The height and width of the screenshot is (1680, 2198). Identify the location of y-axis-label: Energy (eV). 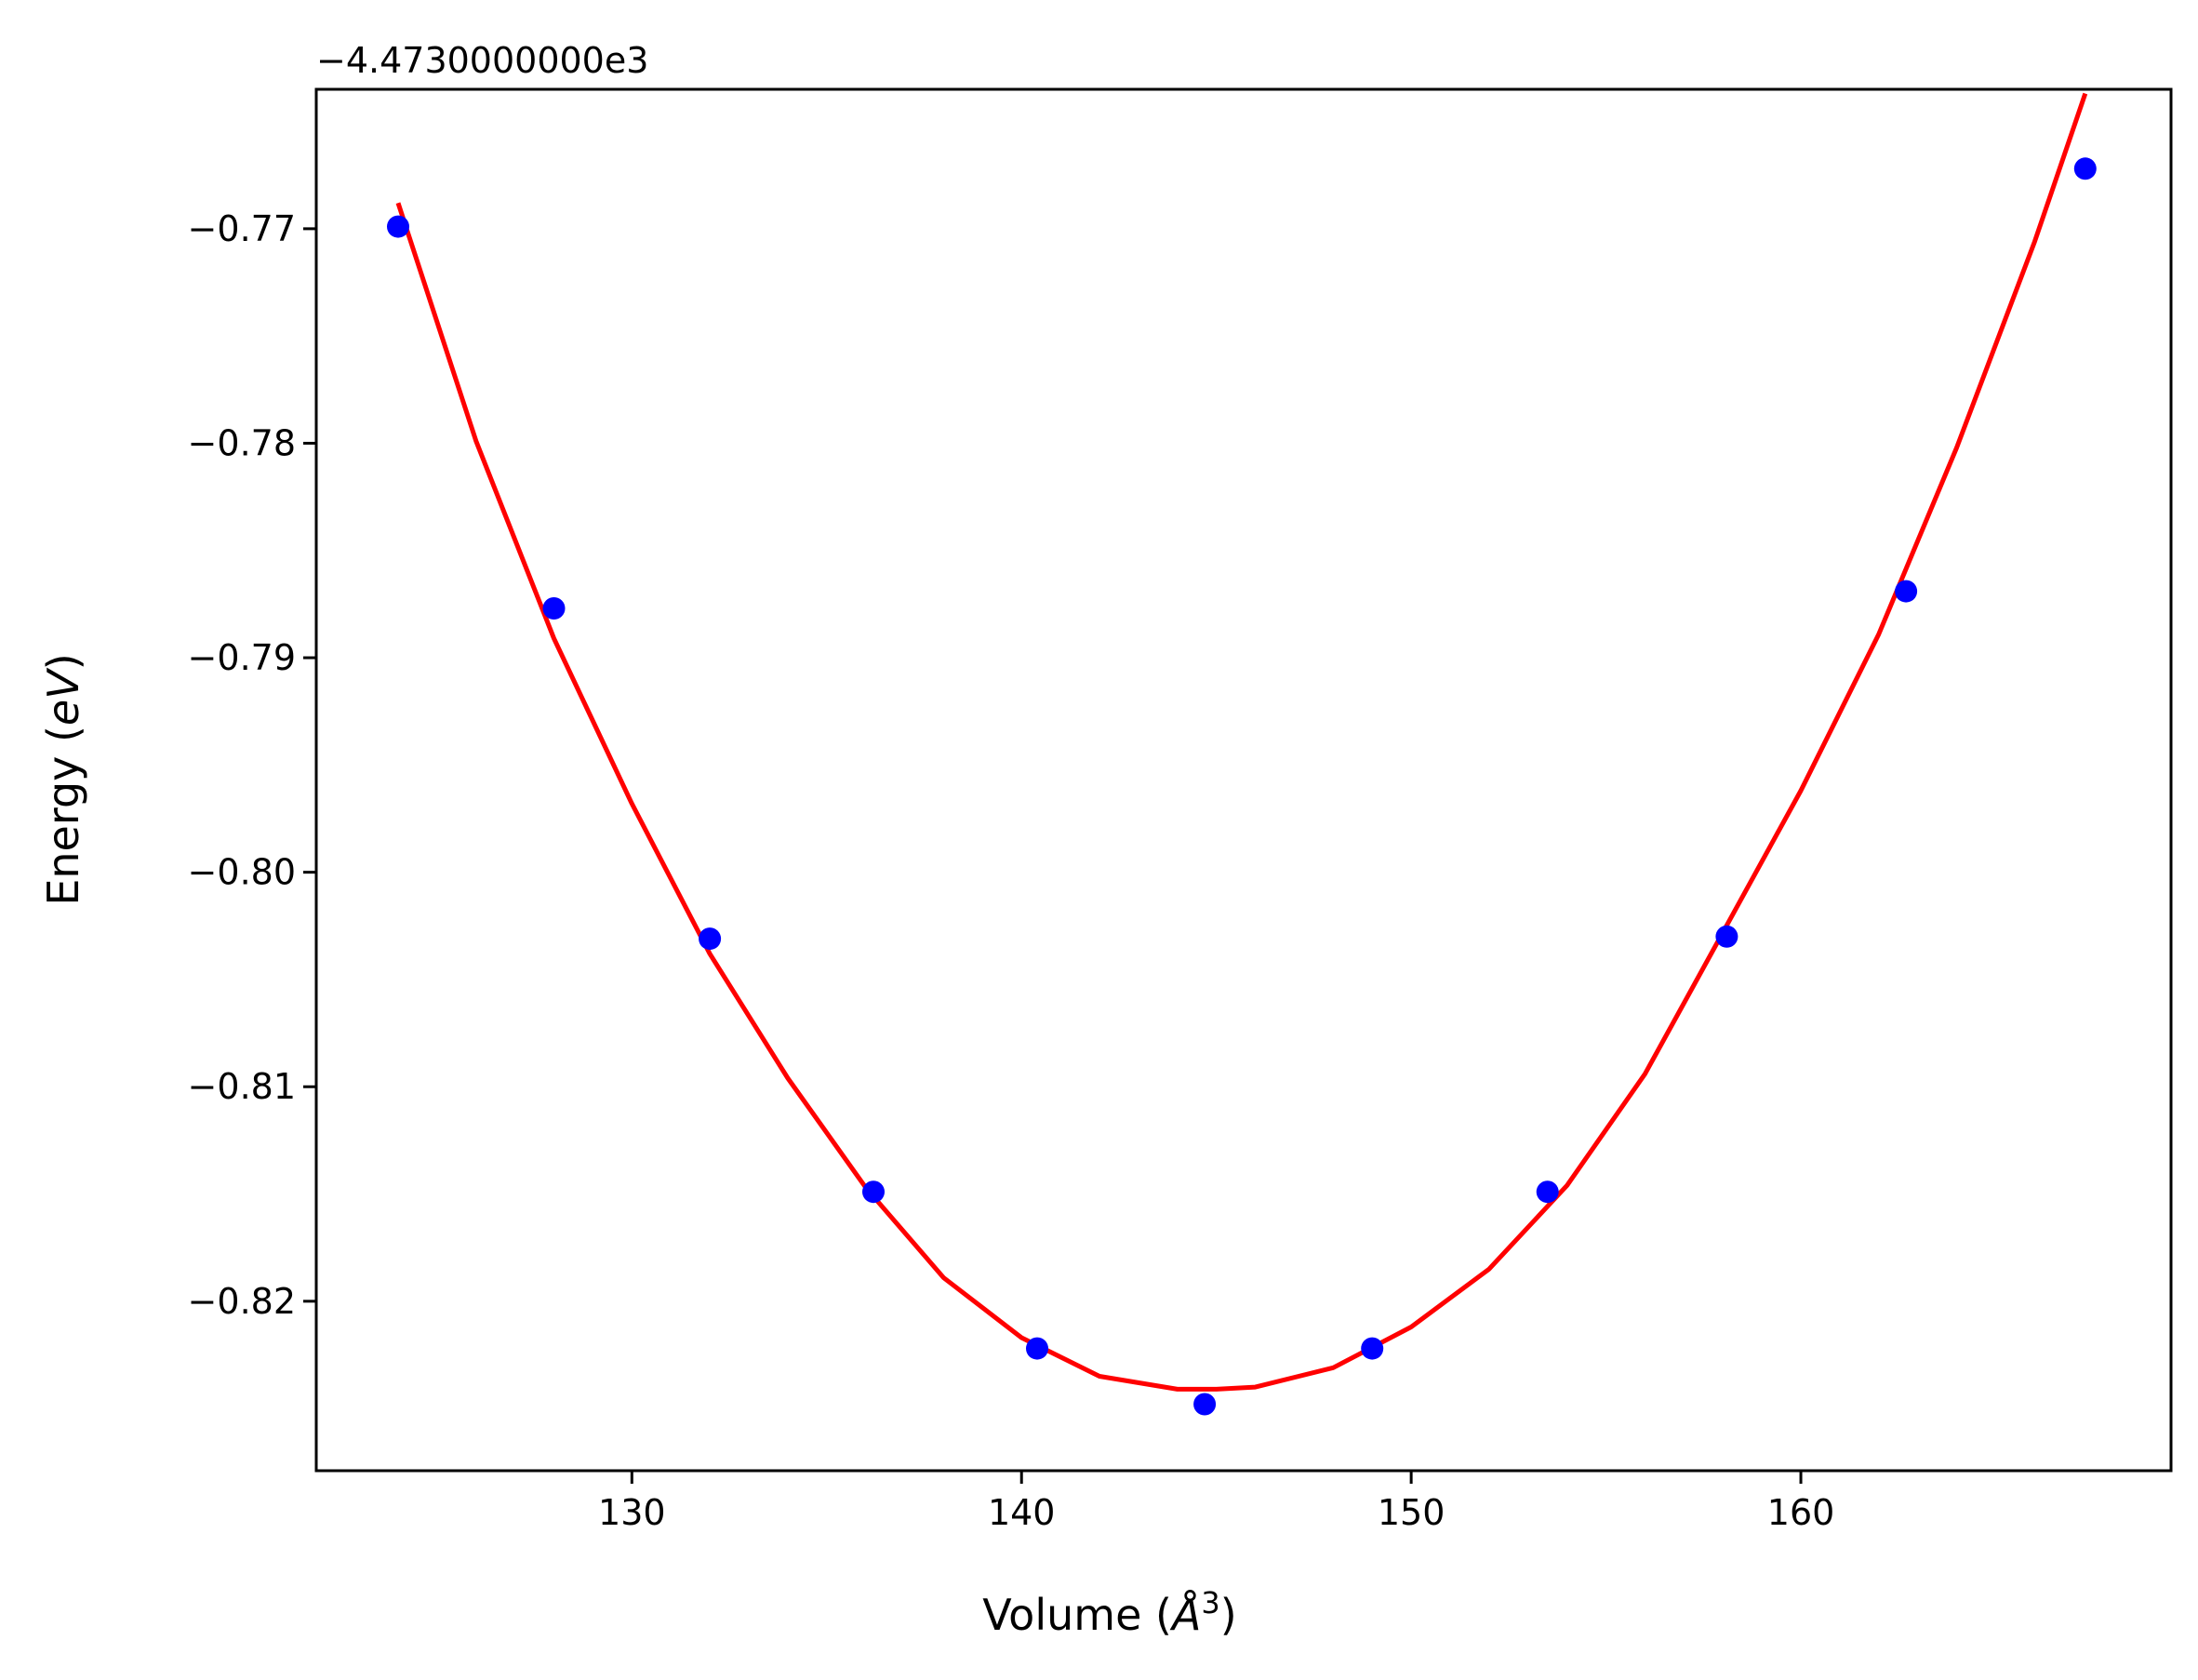
(63, 779).